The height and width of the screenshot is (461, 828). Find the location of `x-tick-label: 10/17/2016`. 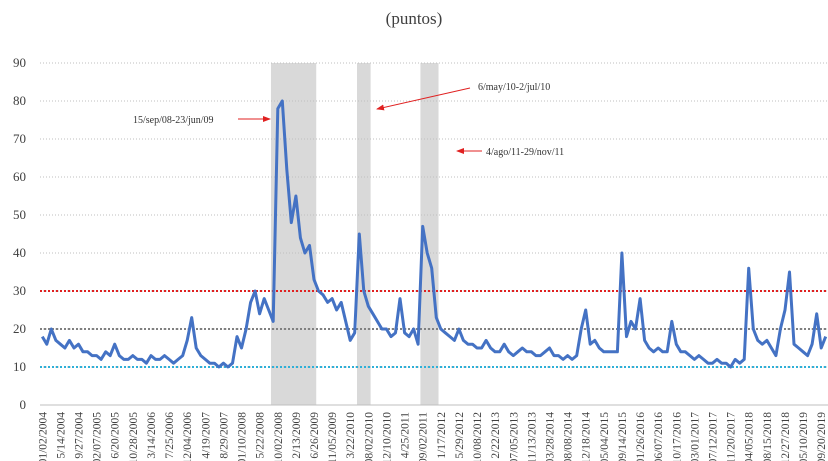

x-tick-label: 10/17/2016 is located at coordinates (677, 436).